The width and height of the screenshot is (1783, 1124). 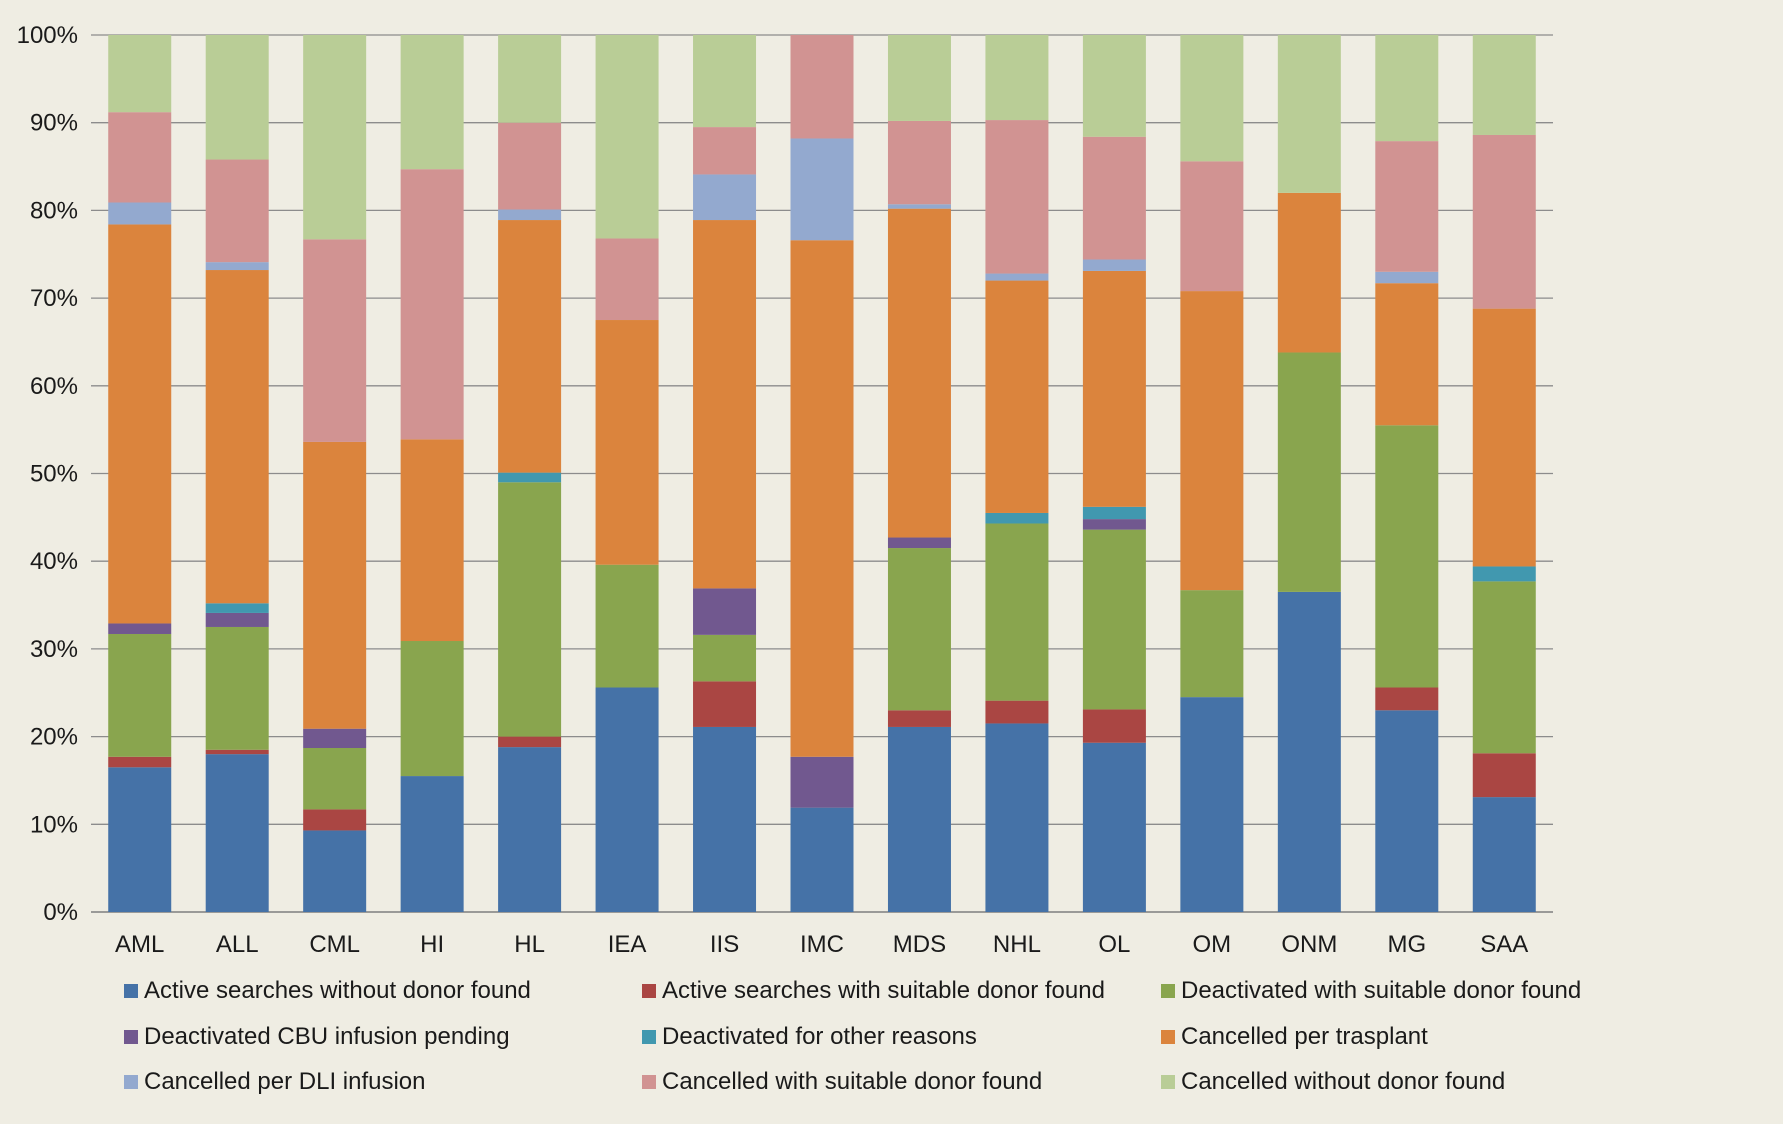 What do you see at coordinates (919, 629) in the screenshot?
I see `bar-segment-mds-deactivated-with-suitable-donor-found` at bounding box center [919, 629].